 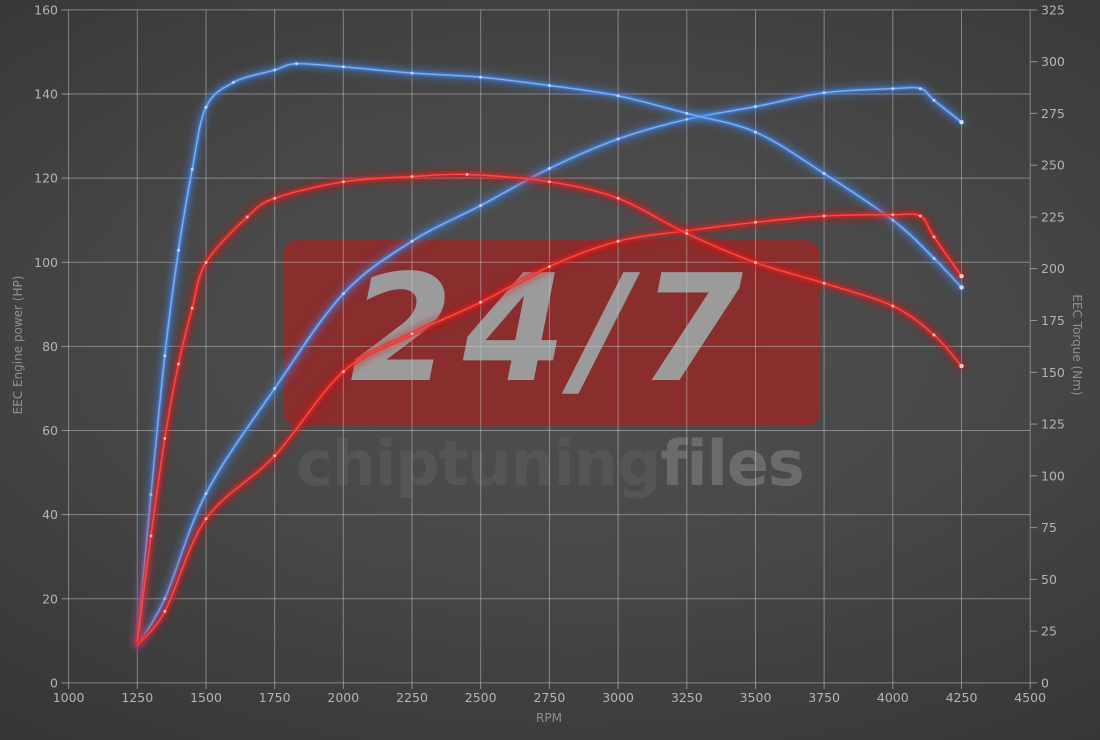 I want to click on watermark-badge: 24/7, so click(x=551, y=333).